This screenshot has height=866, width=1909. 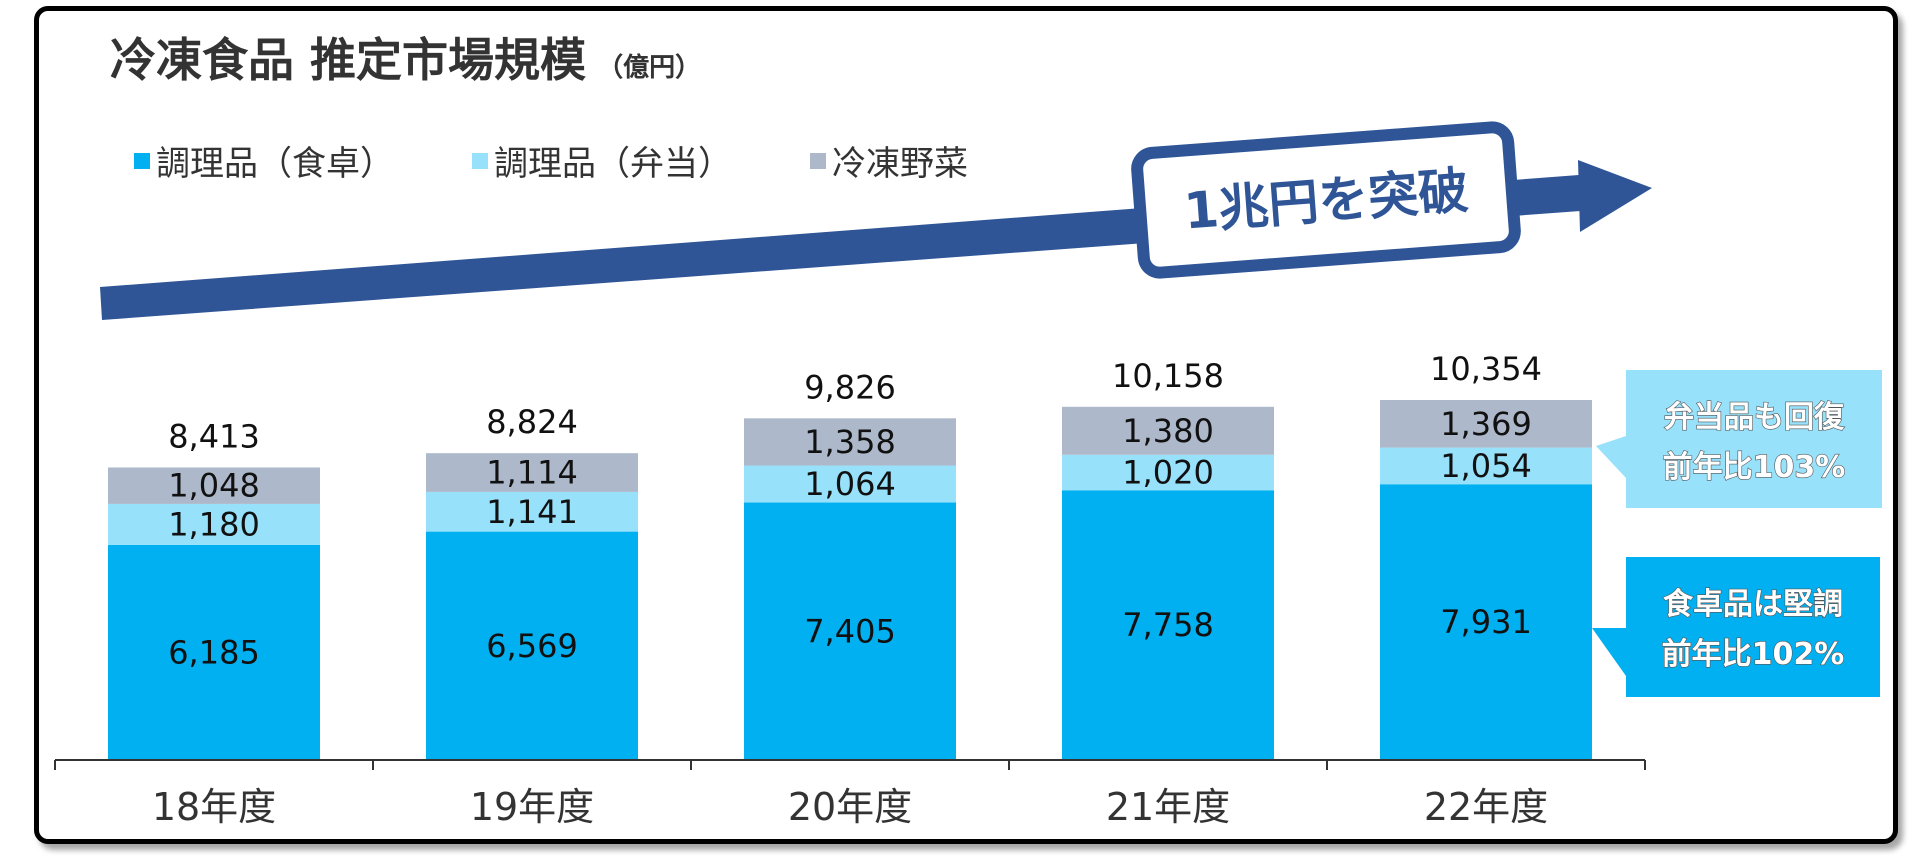 I want to click on data-label-1-2: 1,114, so click(x=532, y=473).